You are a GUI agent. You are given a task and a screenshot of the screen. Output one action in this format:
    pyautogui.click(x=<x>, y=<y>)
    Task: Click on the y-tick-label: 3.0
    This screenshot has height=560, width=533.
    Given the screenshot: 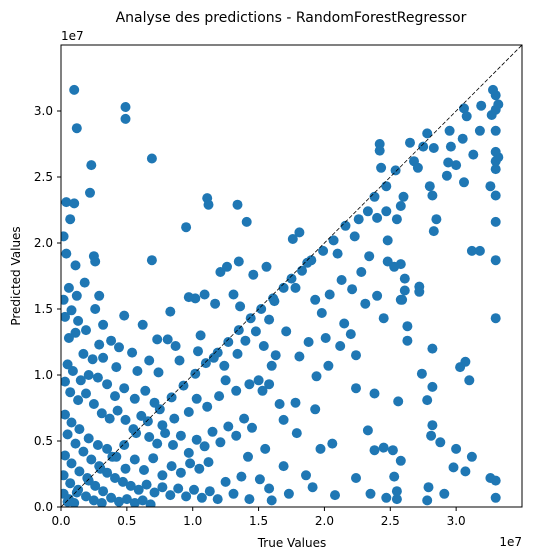 What is the action you would take?
    pyautogui.click(x=43, y=111)
    